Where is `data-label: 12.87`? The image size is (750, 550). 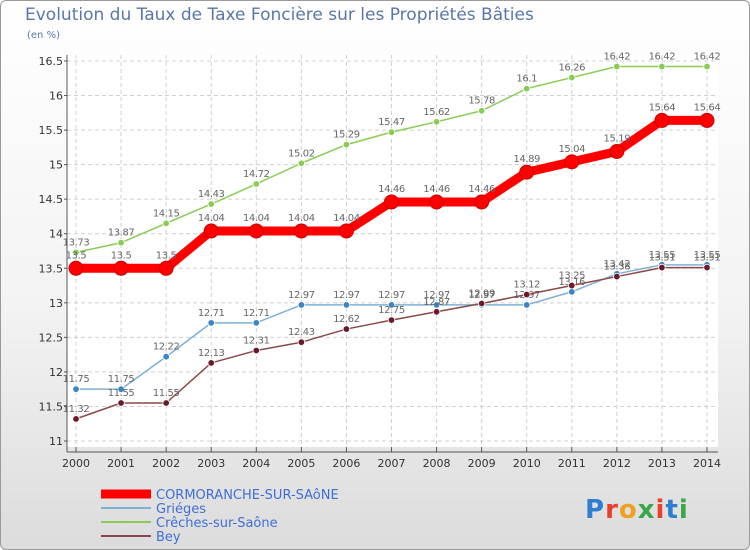 data-label: 12.87 is located at coordinates (436, 302).